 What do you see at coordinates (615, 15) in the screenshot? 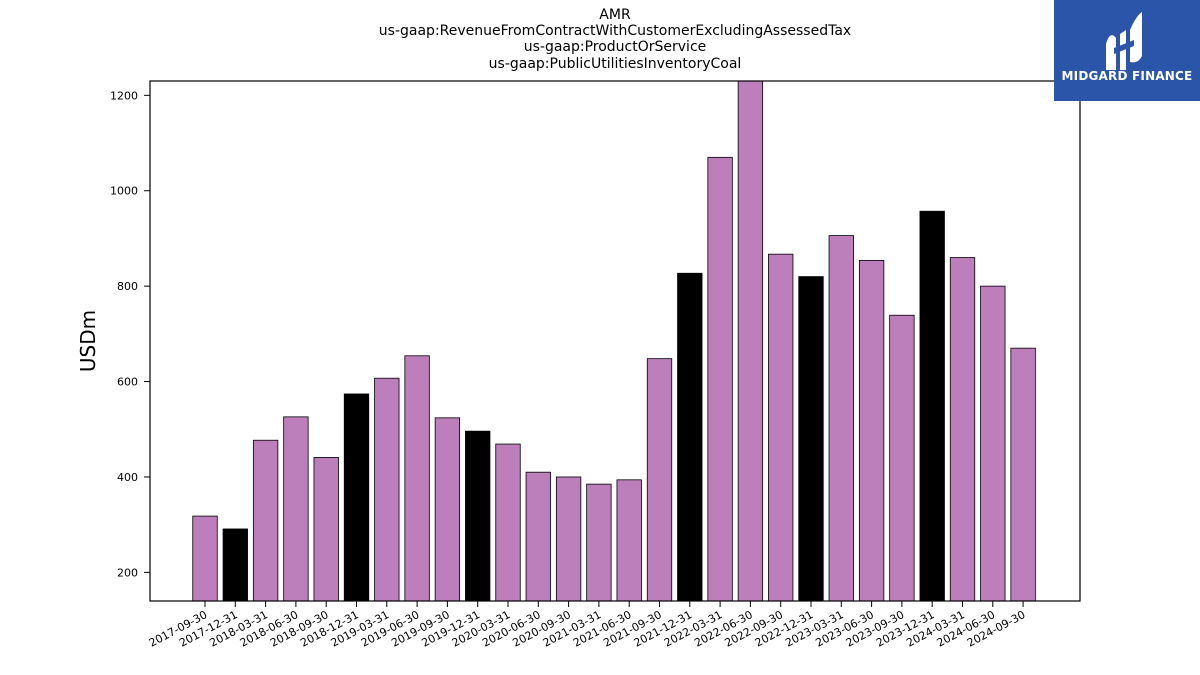
I see `chart-title-line-1: AMR` at bounding box center [615, 15].